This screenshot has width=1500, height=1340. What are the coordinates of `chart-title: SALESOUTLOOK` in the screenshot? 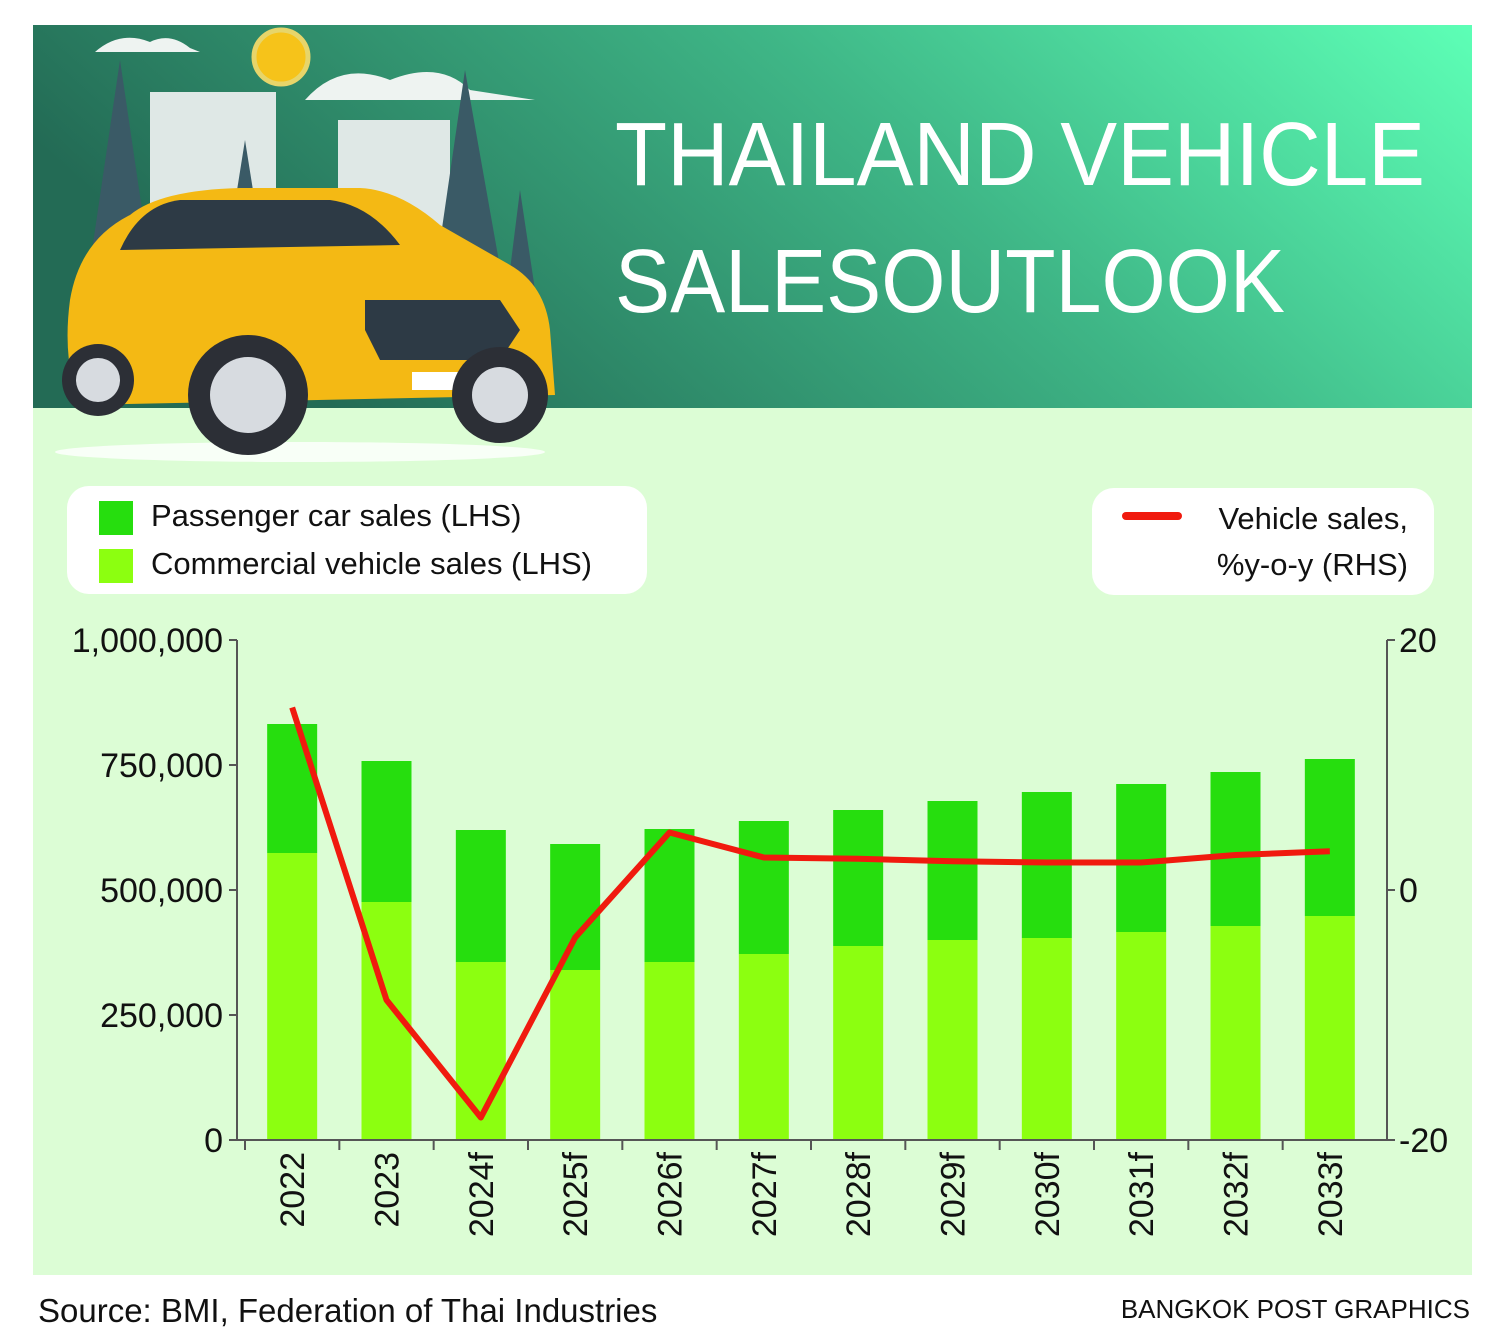 It's located at (950, 282).